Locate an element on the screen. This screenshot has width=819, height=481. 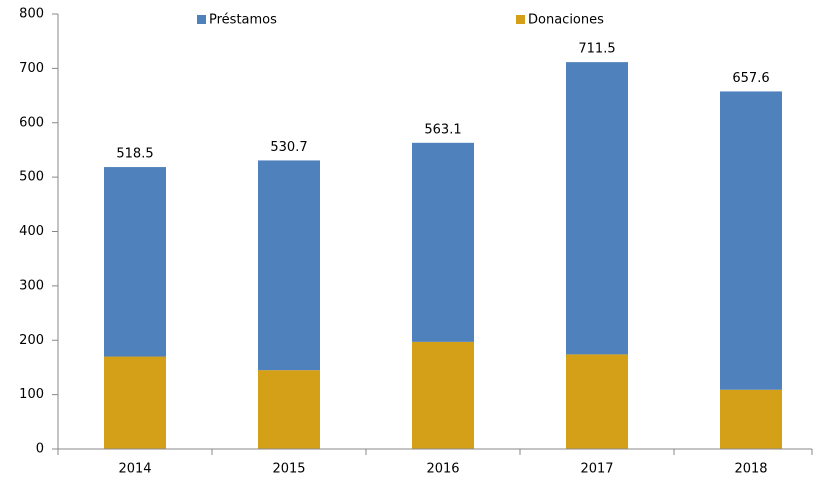
y-tick-label: 500 is located at coordinates (31, 177).